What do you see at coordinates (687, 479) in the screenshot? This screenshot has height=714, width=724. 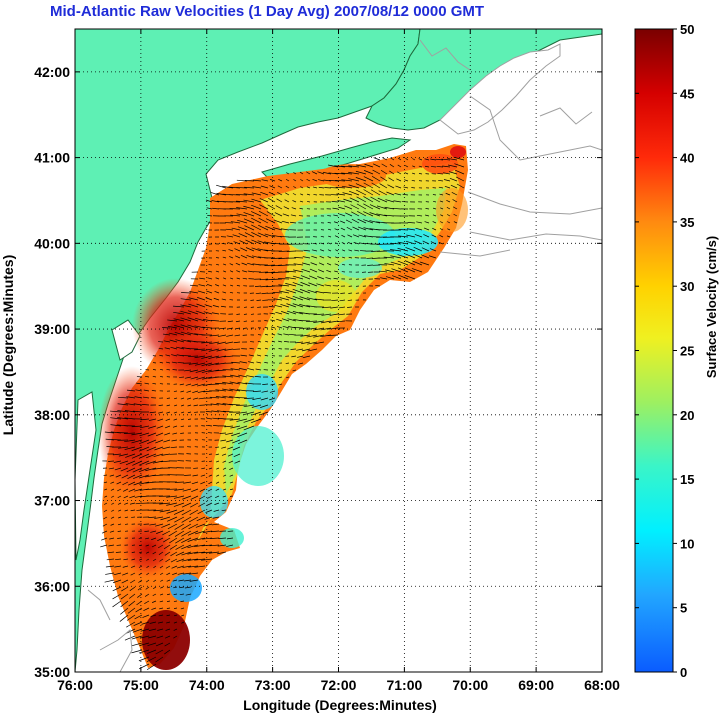 I see `colorbar-tick-label: 15` at bounding box center [687, 479].